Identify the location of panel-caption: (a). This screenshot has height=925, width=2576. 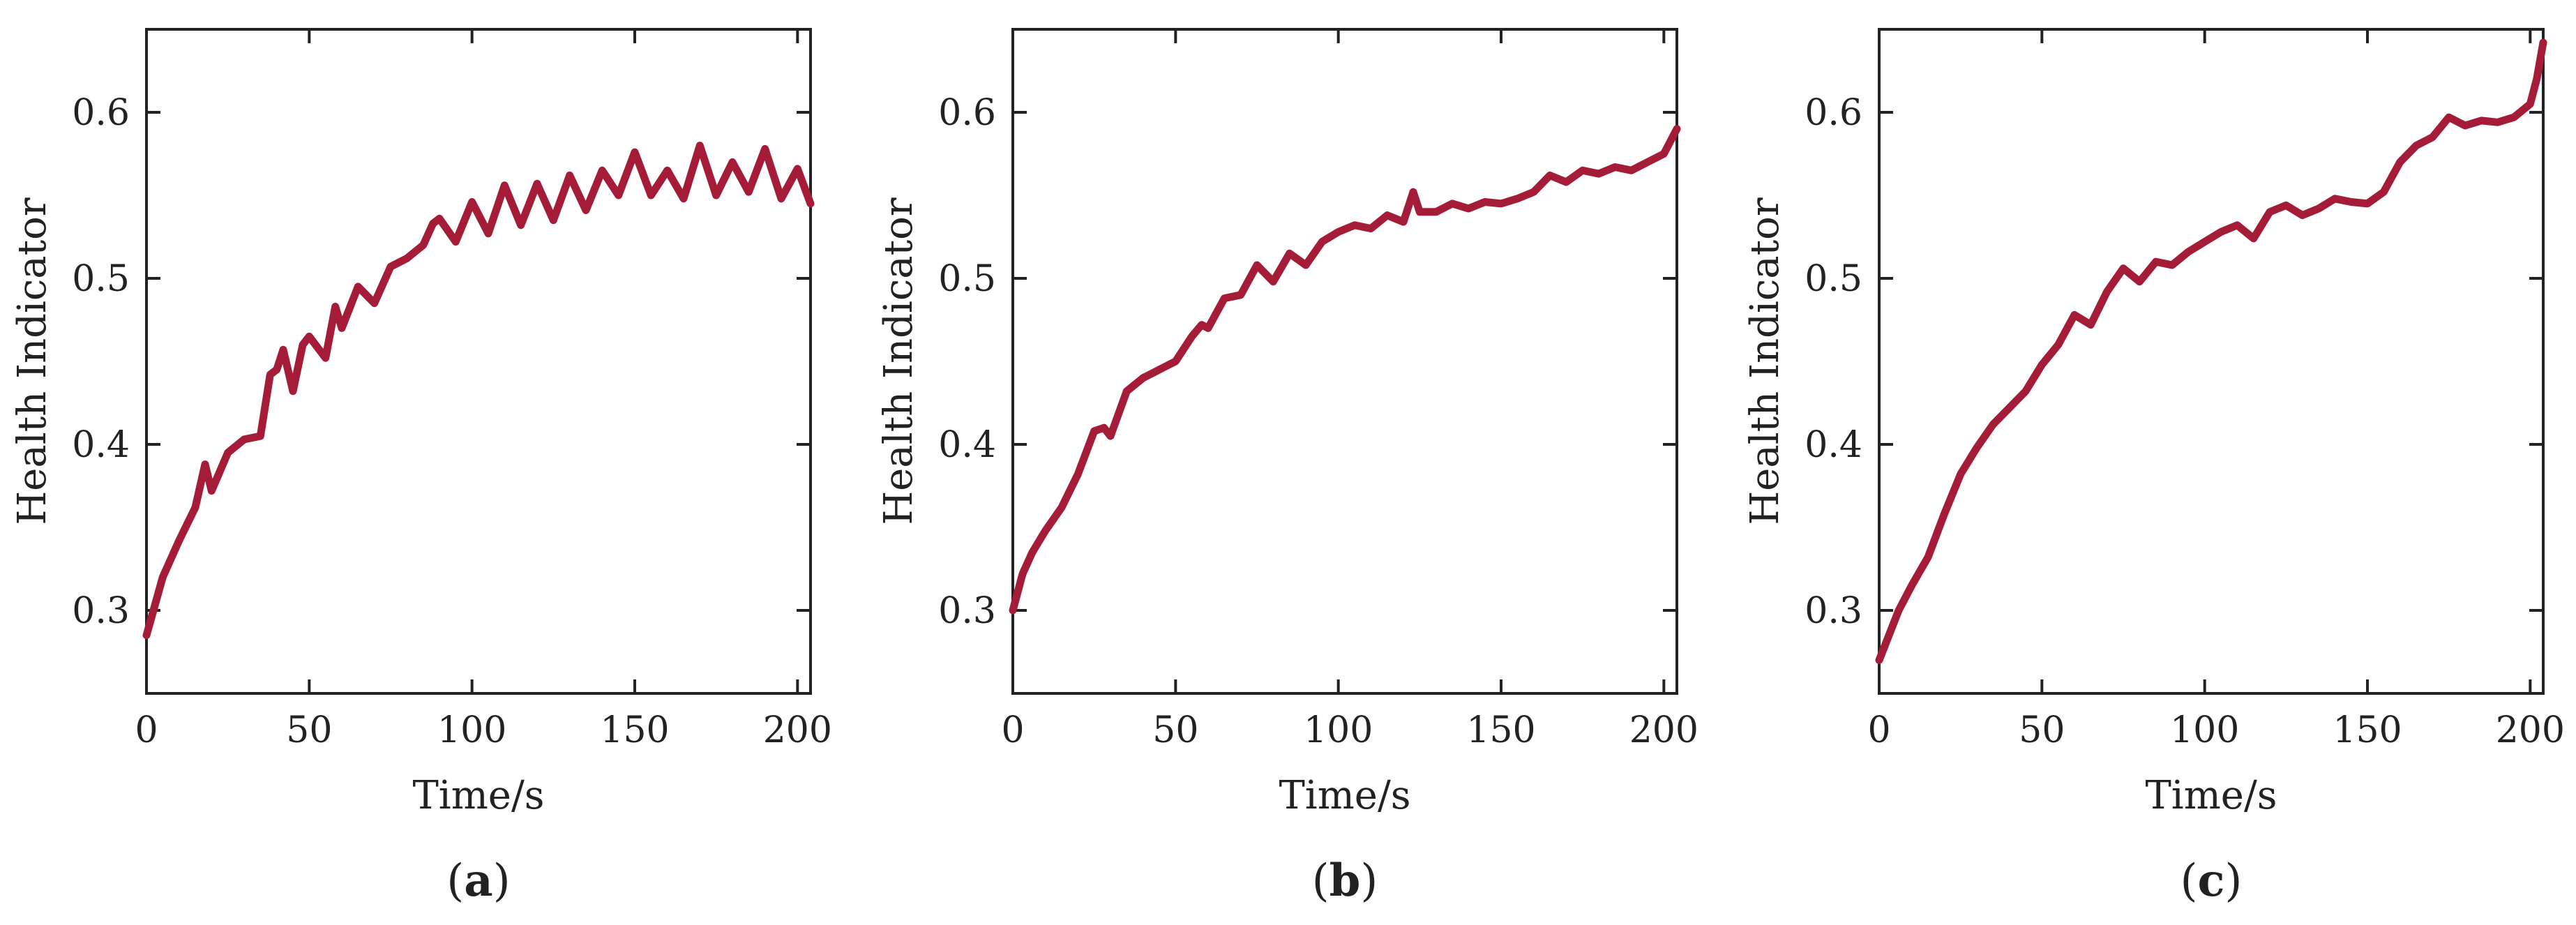
(478, 881).